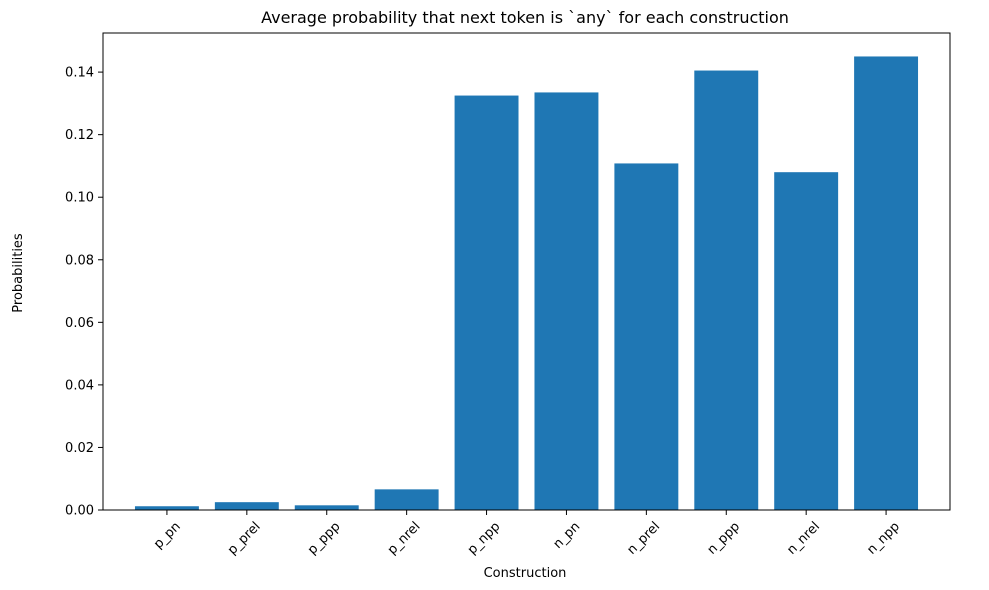 This screenshot has height=590, width=989. What do you see at coordinates (79, 135) in the screenshot?
I see `y-tick-label: 0.12` at bounding box center [79, 135].